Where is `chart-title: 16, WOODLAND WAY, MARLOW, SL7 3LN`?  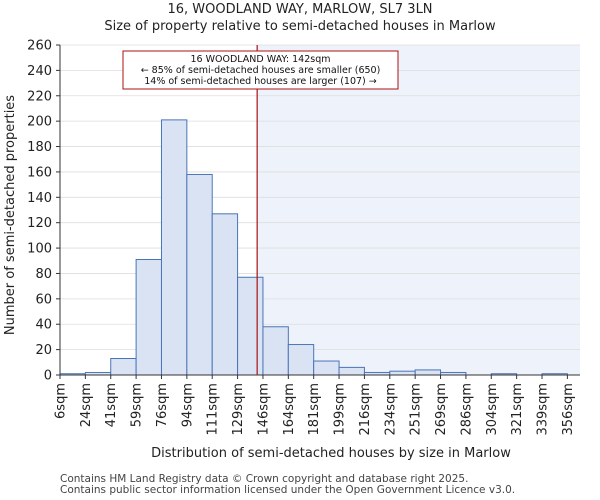
chart-title: 16, WOODLAND WAY, MARLOW, SL7 3LN is located at coordinates (300, 9).